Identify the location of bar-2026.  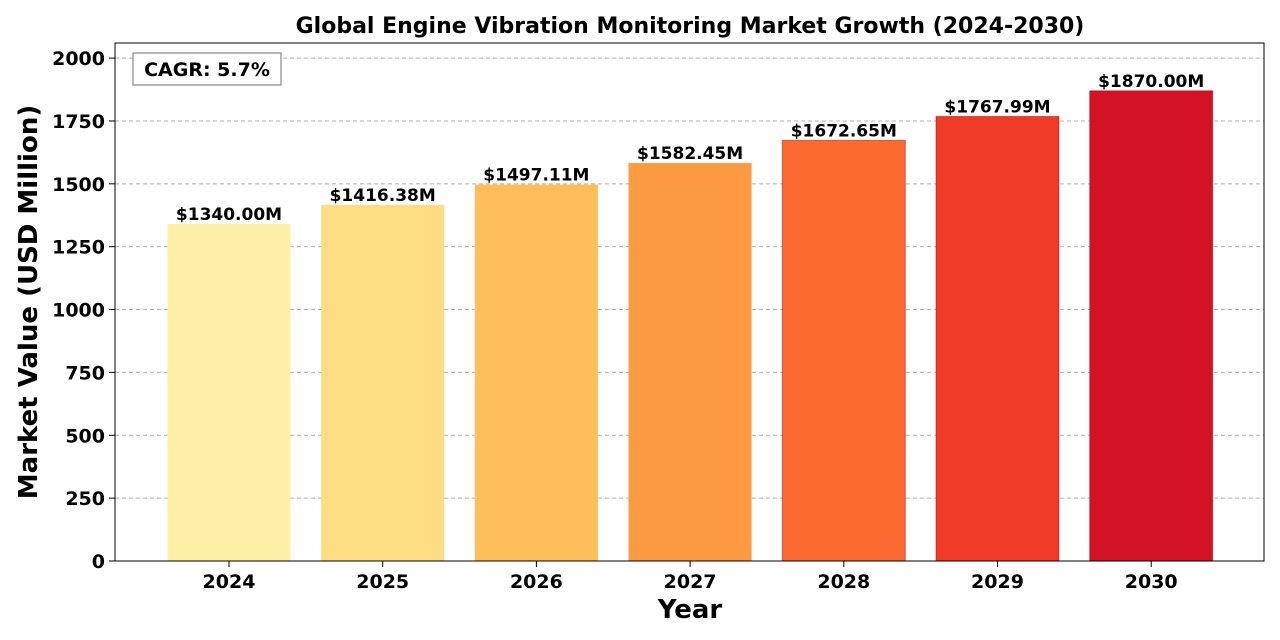
(536, 372).